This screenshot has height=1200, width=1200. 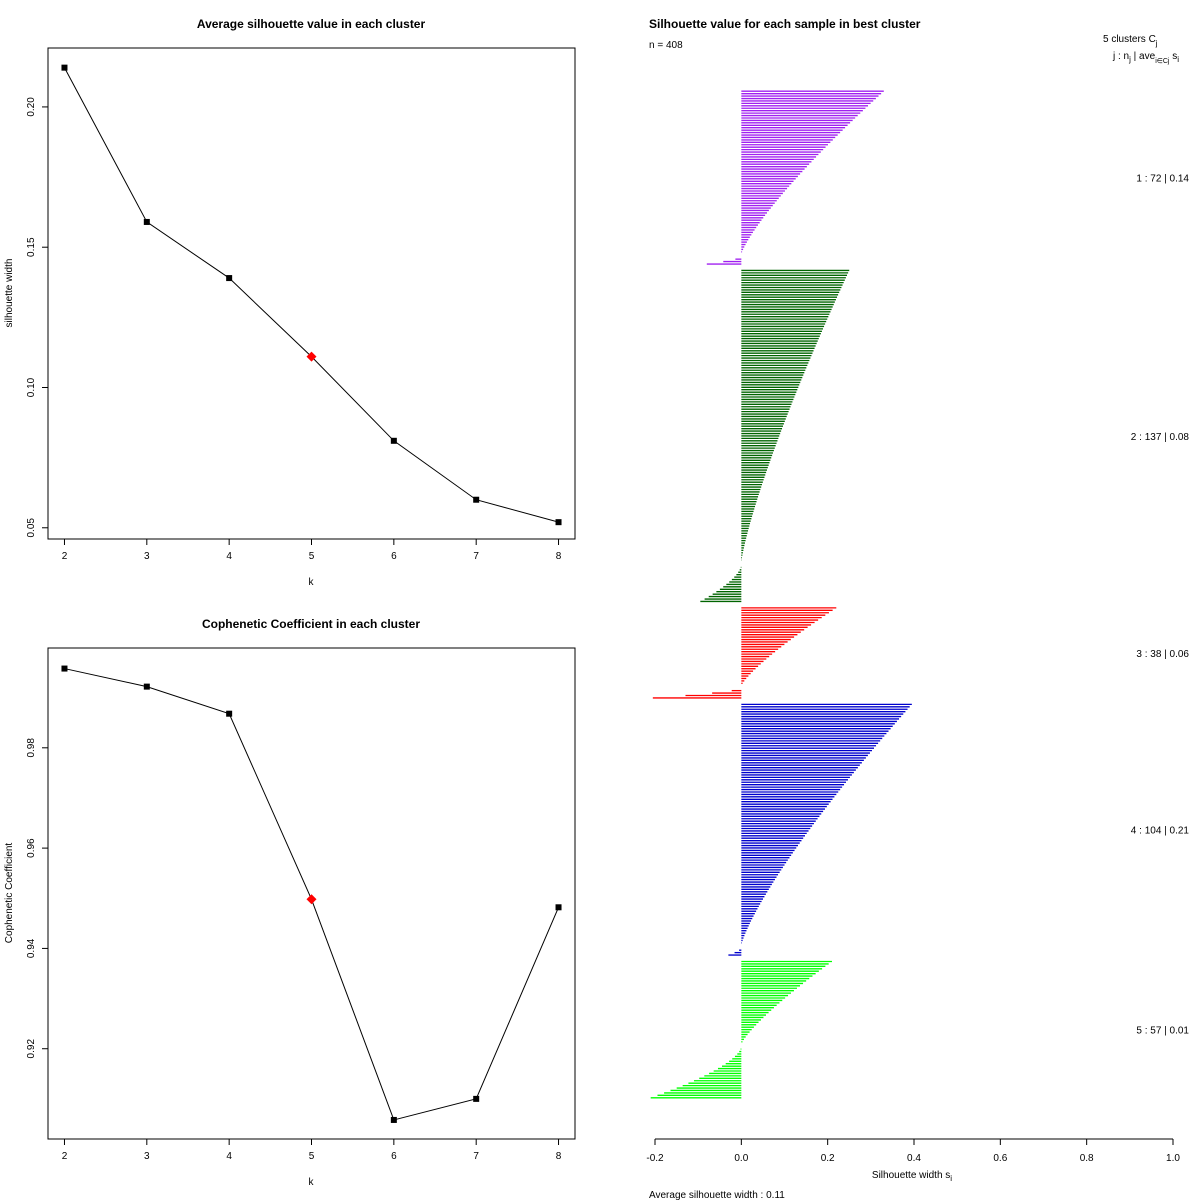 I want to click on x-tick-label: 1.0, so click(x=1173, y=1158).